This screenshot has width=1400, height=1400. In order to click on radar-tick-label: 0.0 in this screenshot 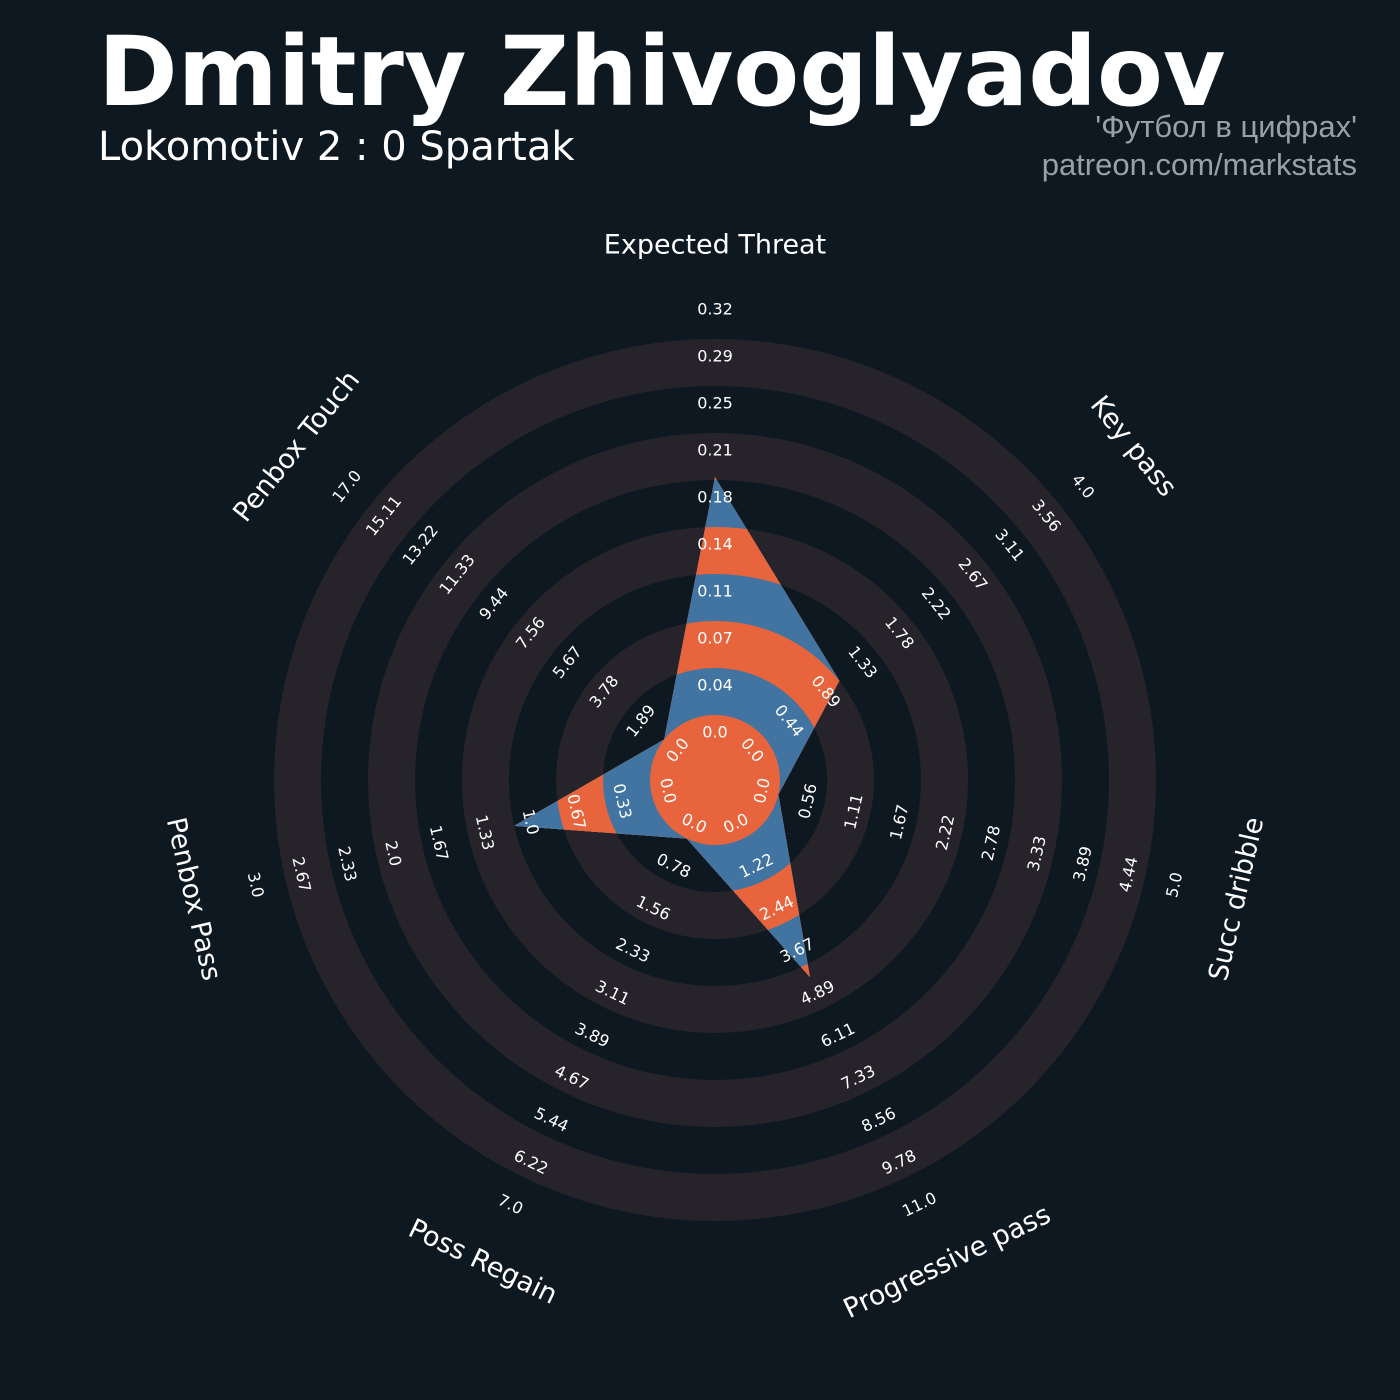, I will do `click(714, 732)`.